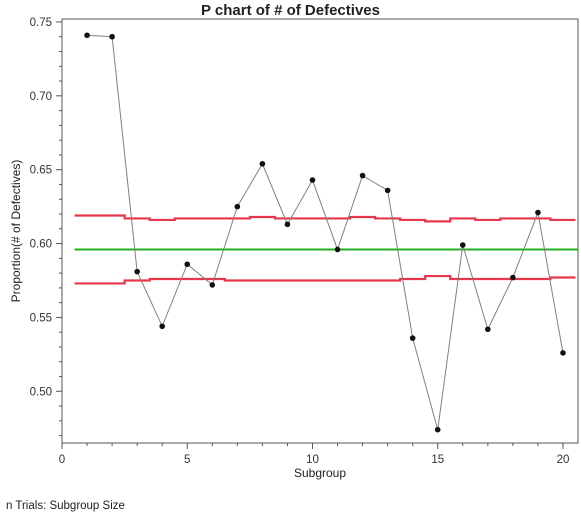 This screenshot has width=581, height=516. I want to click on x-axis-label: Subgroup, so click(320, 473).